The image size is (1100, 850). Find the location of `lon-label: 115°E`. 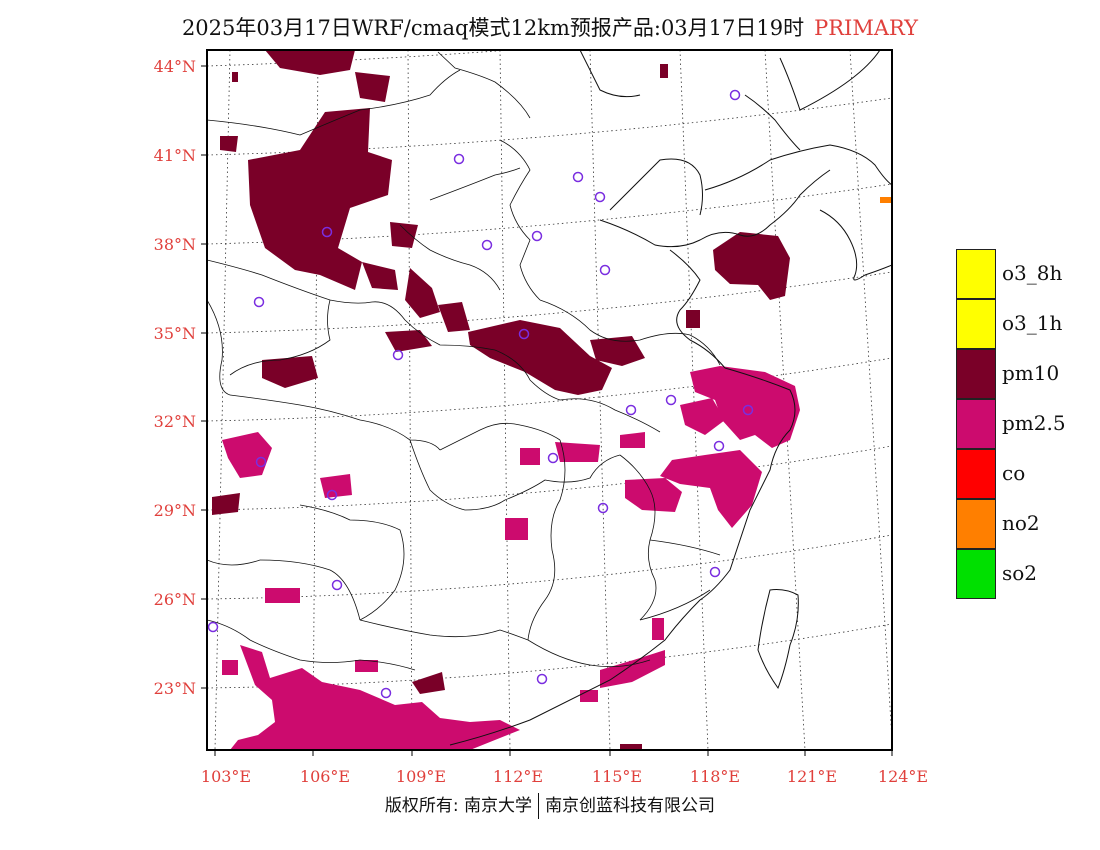

lon-label: 115°E is located at coordinates (617, 776).